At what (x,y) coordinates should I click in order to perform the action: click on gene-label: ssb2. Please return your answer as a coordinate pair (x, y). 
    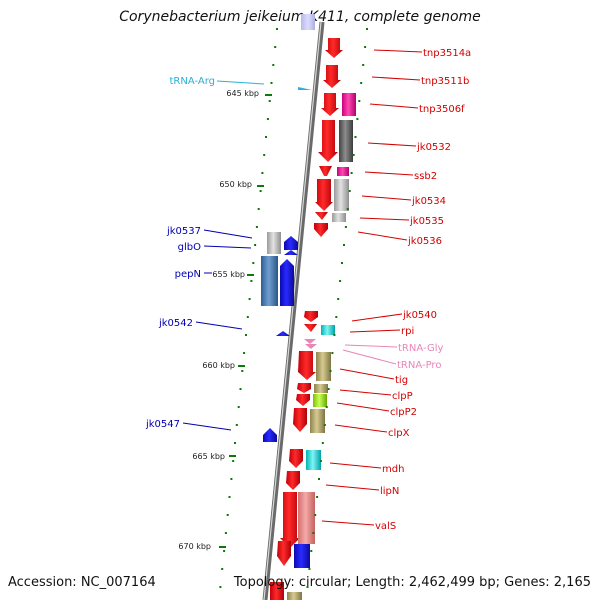
    Looking at the image, I should click on (425, 176).